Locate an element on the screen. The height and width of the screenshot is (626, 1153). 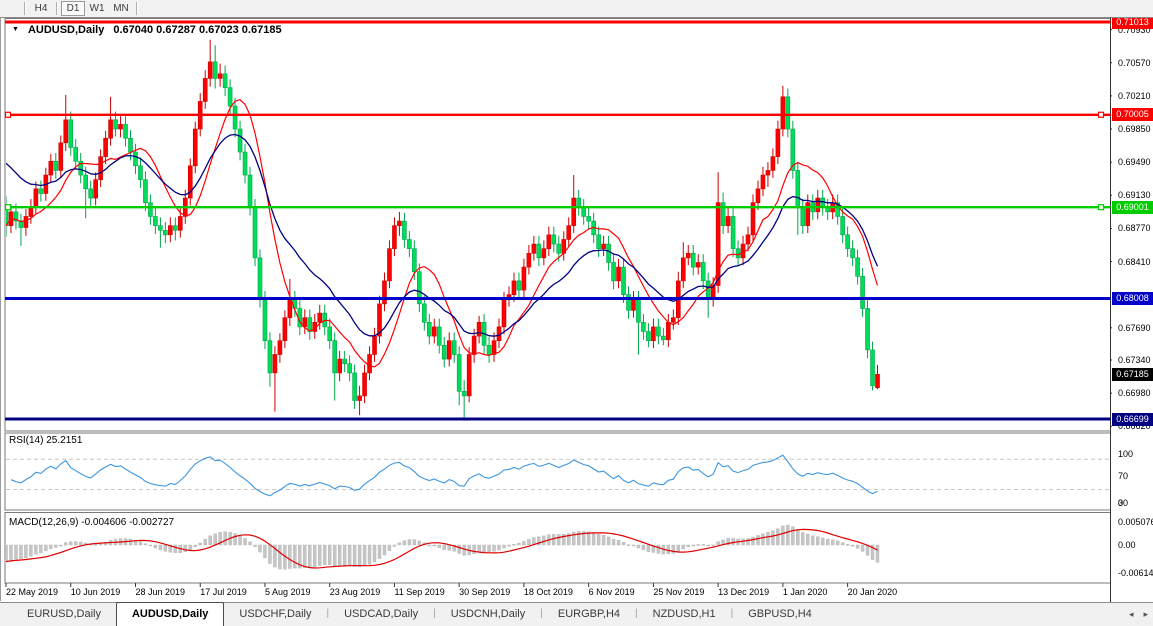
date-label: 20 Jan 2020 is located at coordinates (872, 592).